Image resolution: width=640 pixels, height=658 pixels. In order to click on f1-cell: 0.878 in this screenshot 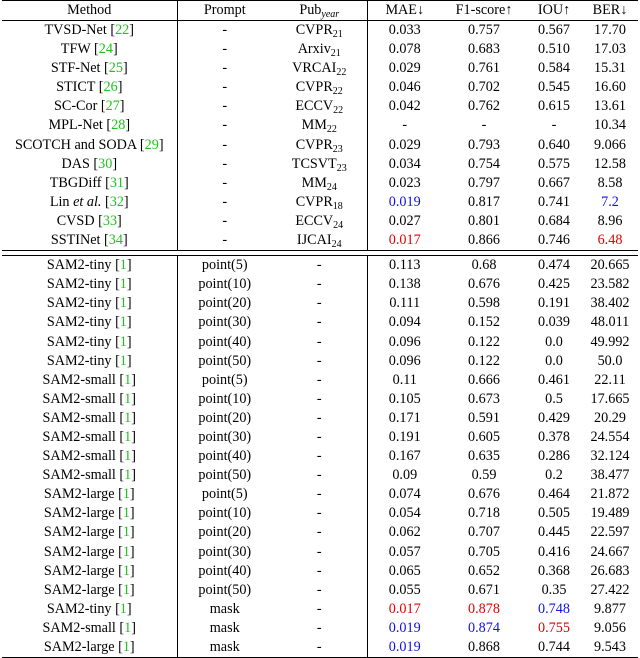, I will do `click(484, 608)`.